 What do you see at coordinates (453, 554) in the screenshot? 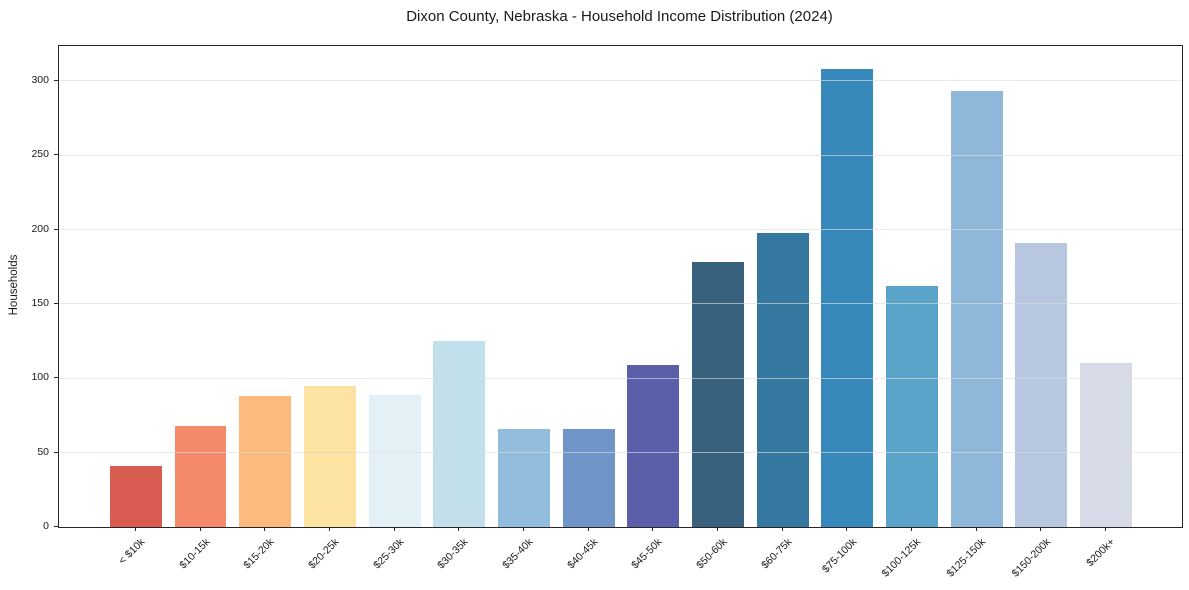
I see `x-tick-label-text: $30-35k` at bounding box center [453, 554].